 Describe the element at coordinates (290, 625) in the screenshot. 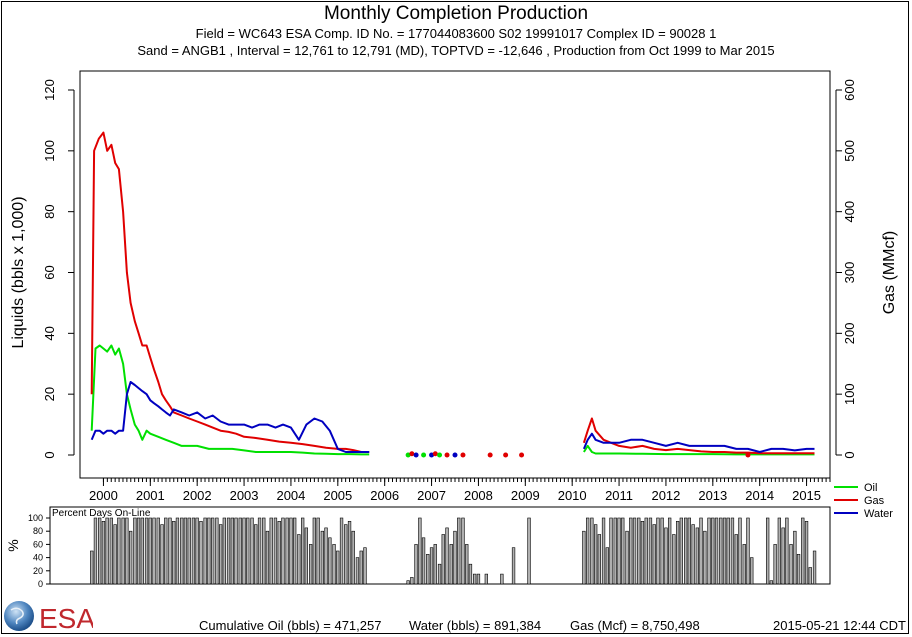

I see `cumulative-oil: Cumulative Oil (bbls) = 471,257` at that location.